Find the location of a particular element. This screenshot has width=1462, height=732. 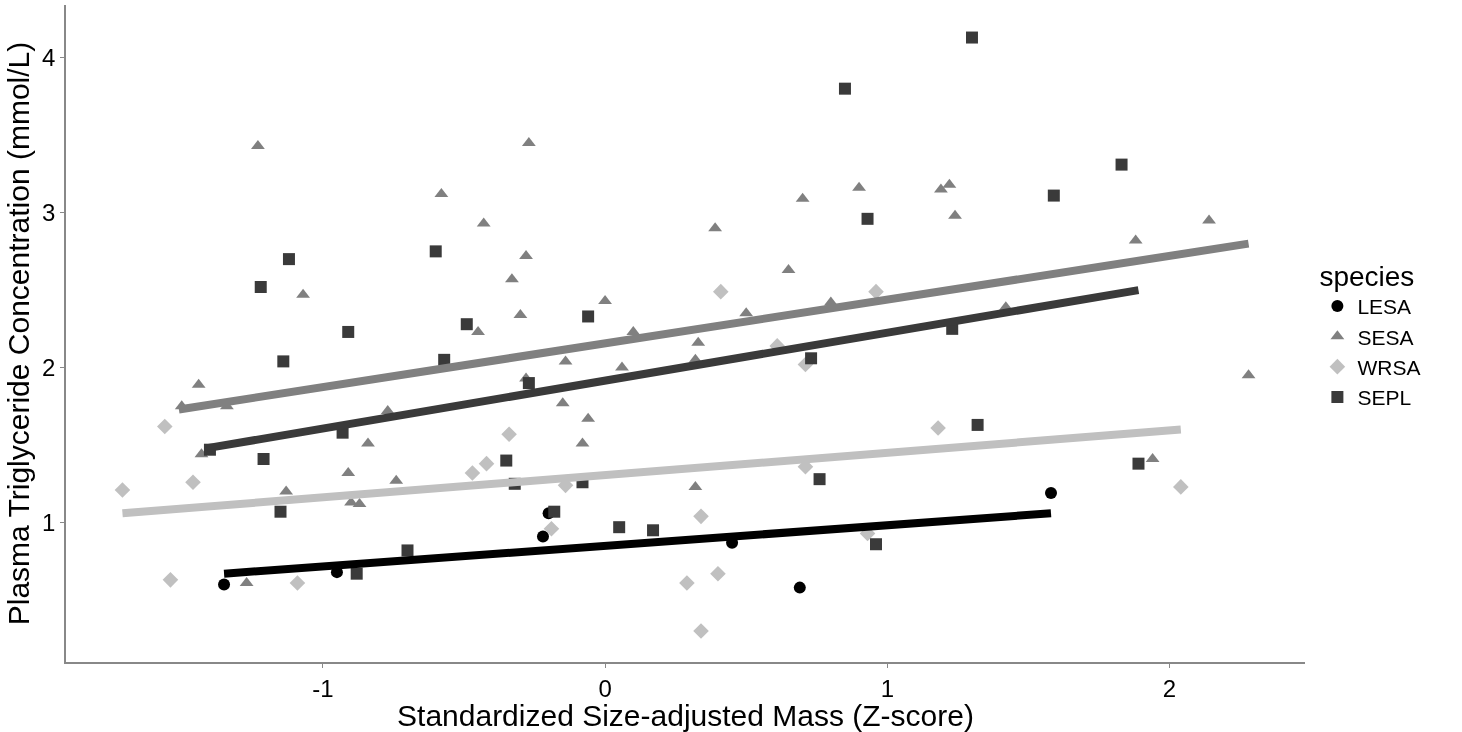

legend-label: SEPL is located at coordinates (1384, 398).